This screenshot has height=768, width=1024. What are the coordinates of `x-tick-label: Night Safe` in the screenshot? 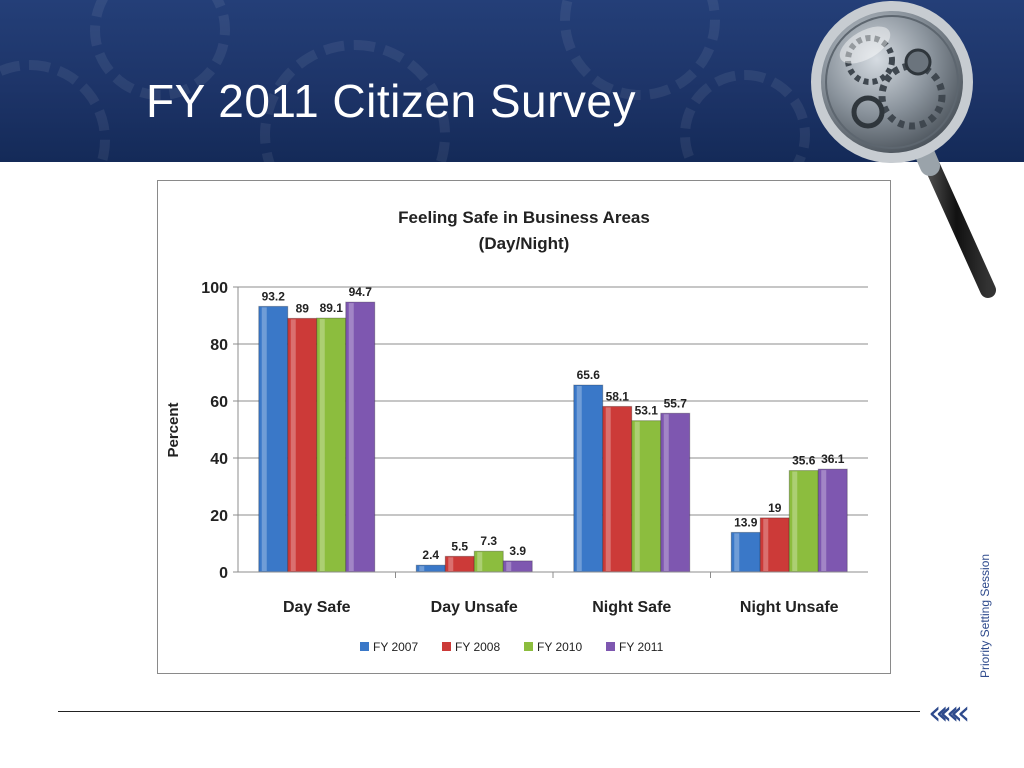 It's located at (631, 607).